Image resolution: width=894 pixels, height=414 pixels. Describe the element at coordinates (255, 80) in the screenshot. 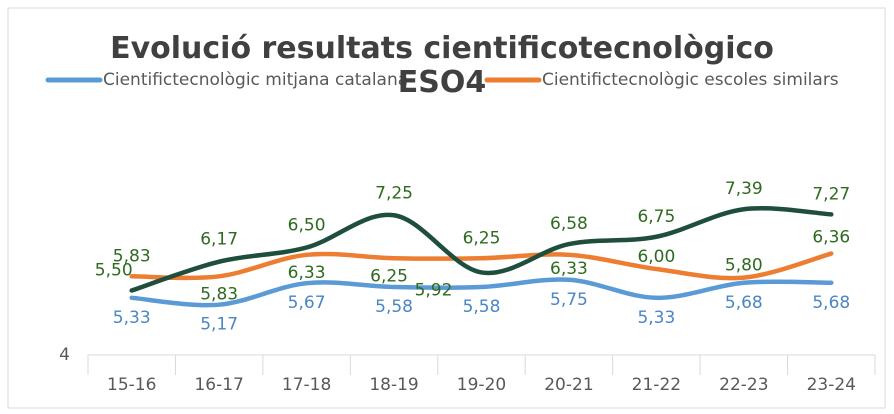

I see `legend-label: Cientifictecnològic mitjana catalana` at that location.